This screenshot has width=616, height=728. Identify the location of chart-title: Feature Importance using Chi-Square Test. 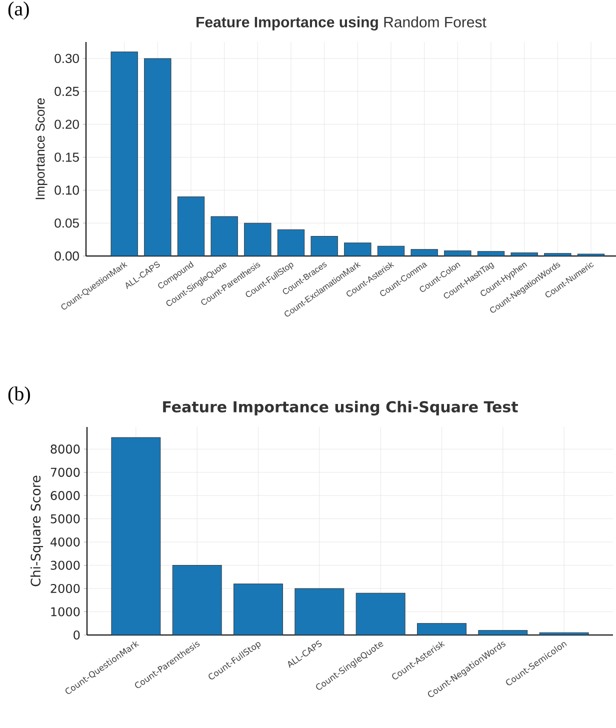
(340, 408).